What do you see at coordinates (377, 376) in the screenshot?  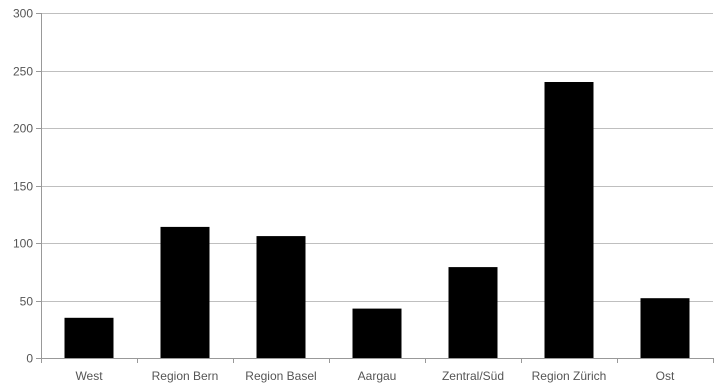 I see `x-tick-label: Aargau` at bounding box center [377, 376].